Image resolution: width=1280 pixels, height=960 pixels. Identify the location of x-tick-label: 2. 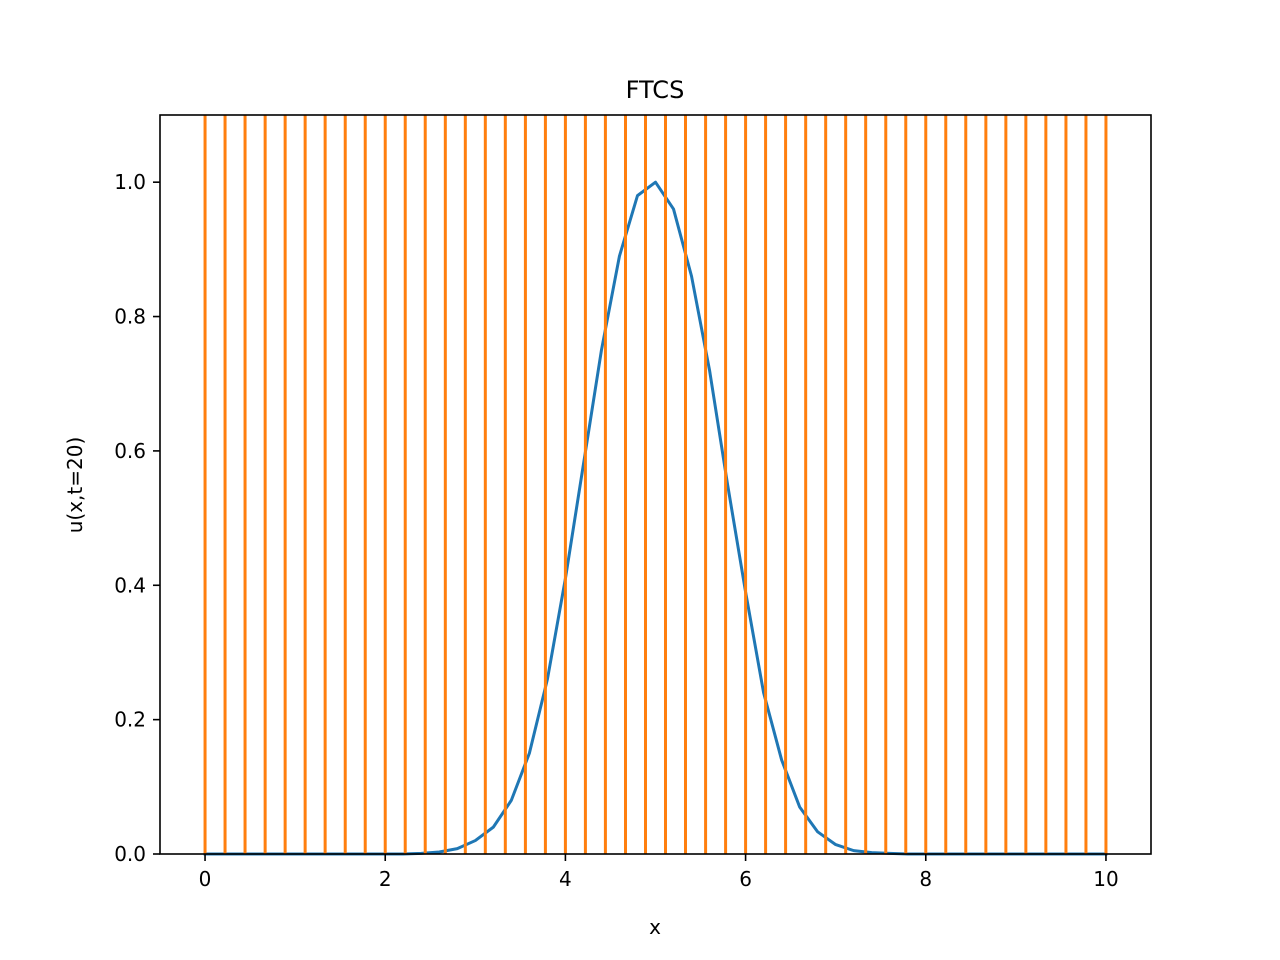
(385, 879).